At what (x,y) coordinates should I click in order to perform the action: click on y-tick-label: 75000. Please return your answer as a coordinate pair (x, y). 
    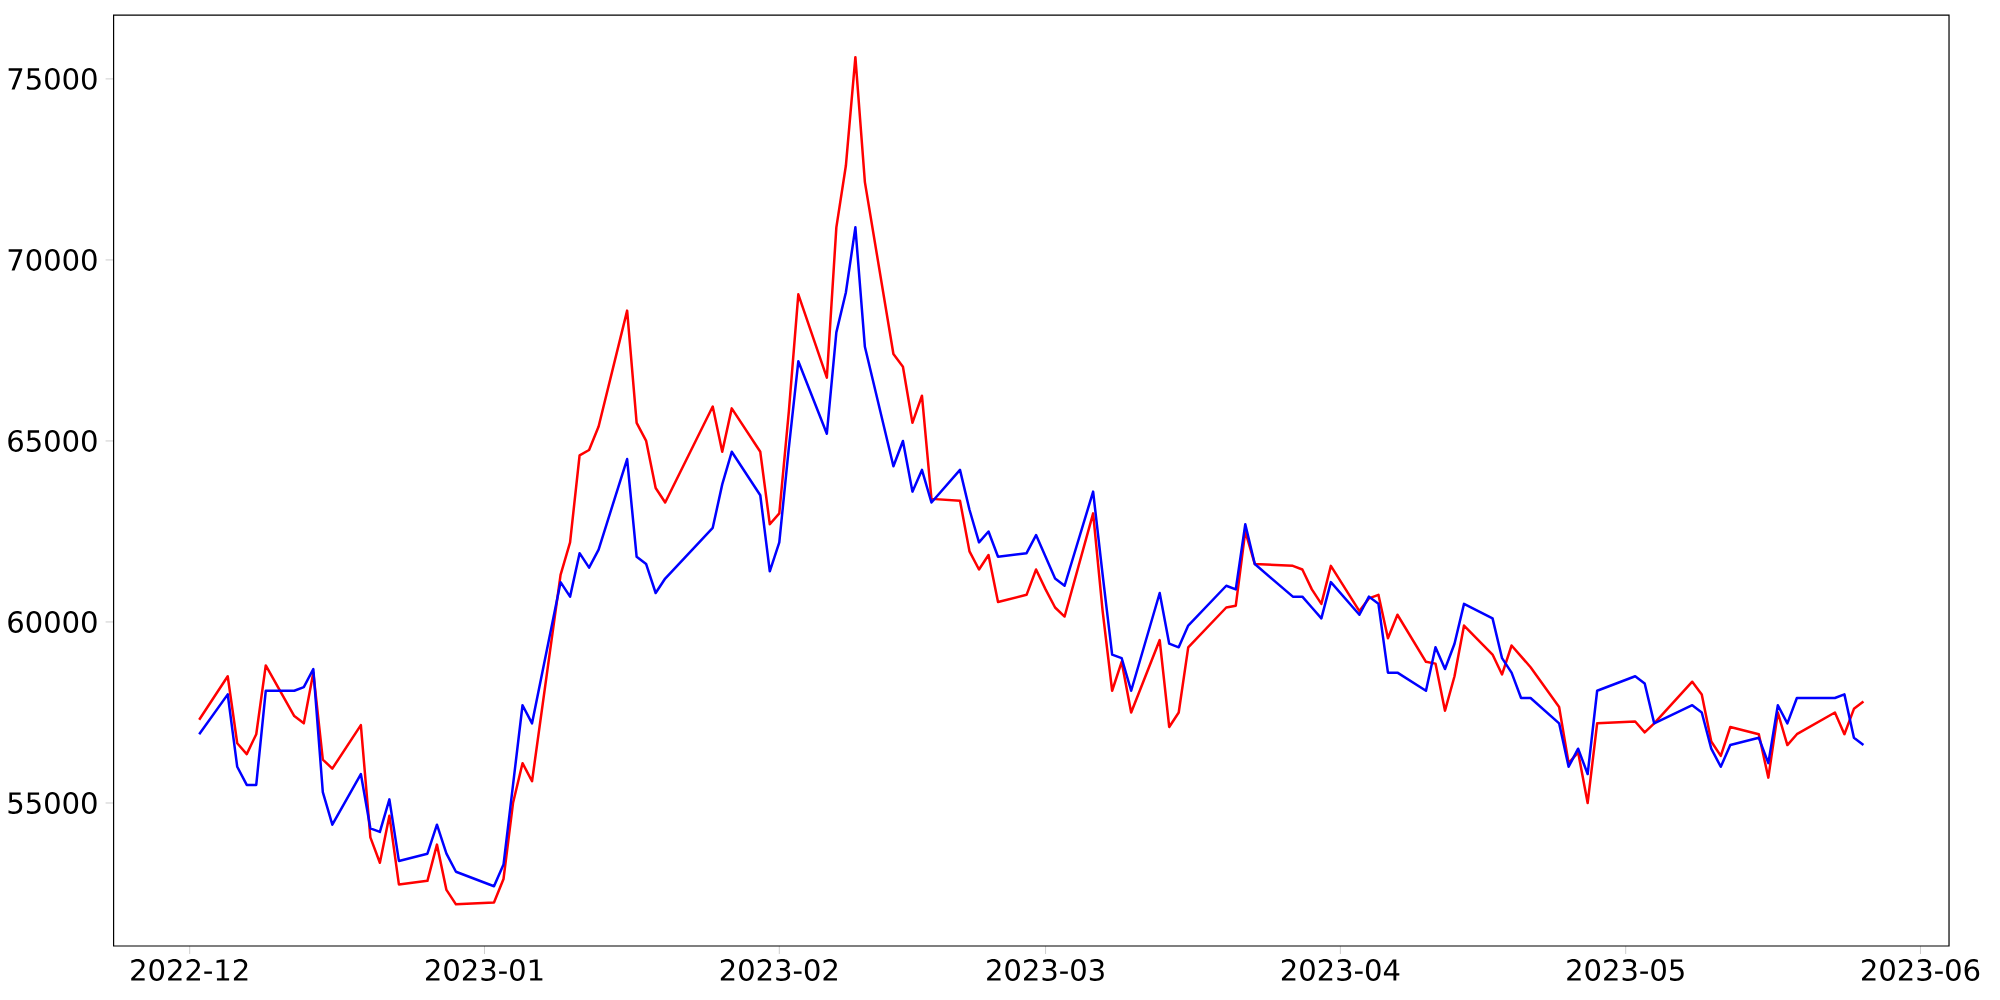
    Looking at the image, I should click on (52, 78).